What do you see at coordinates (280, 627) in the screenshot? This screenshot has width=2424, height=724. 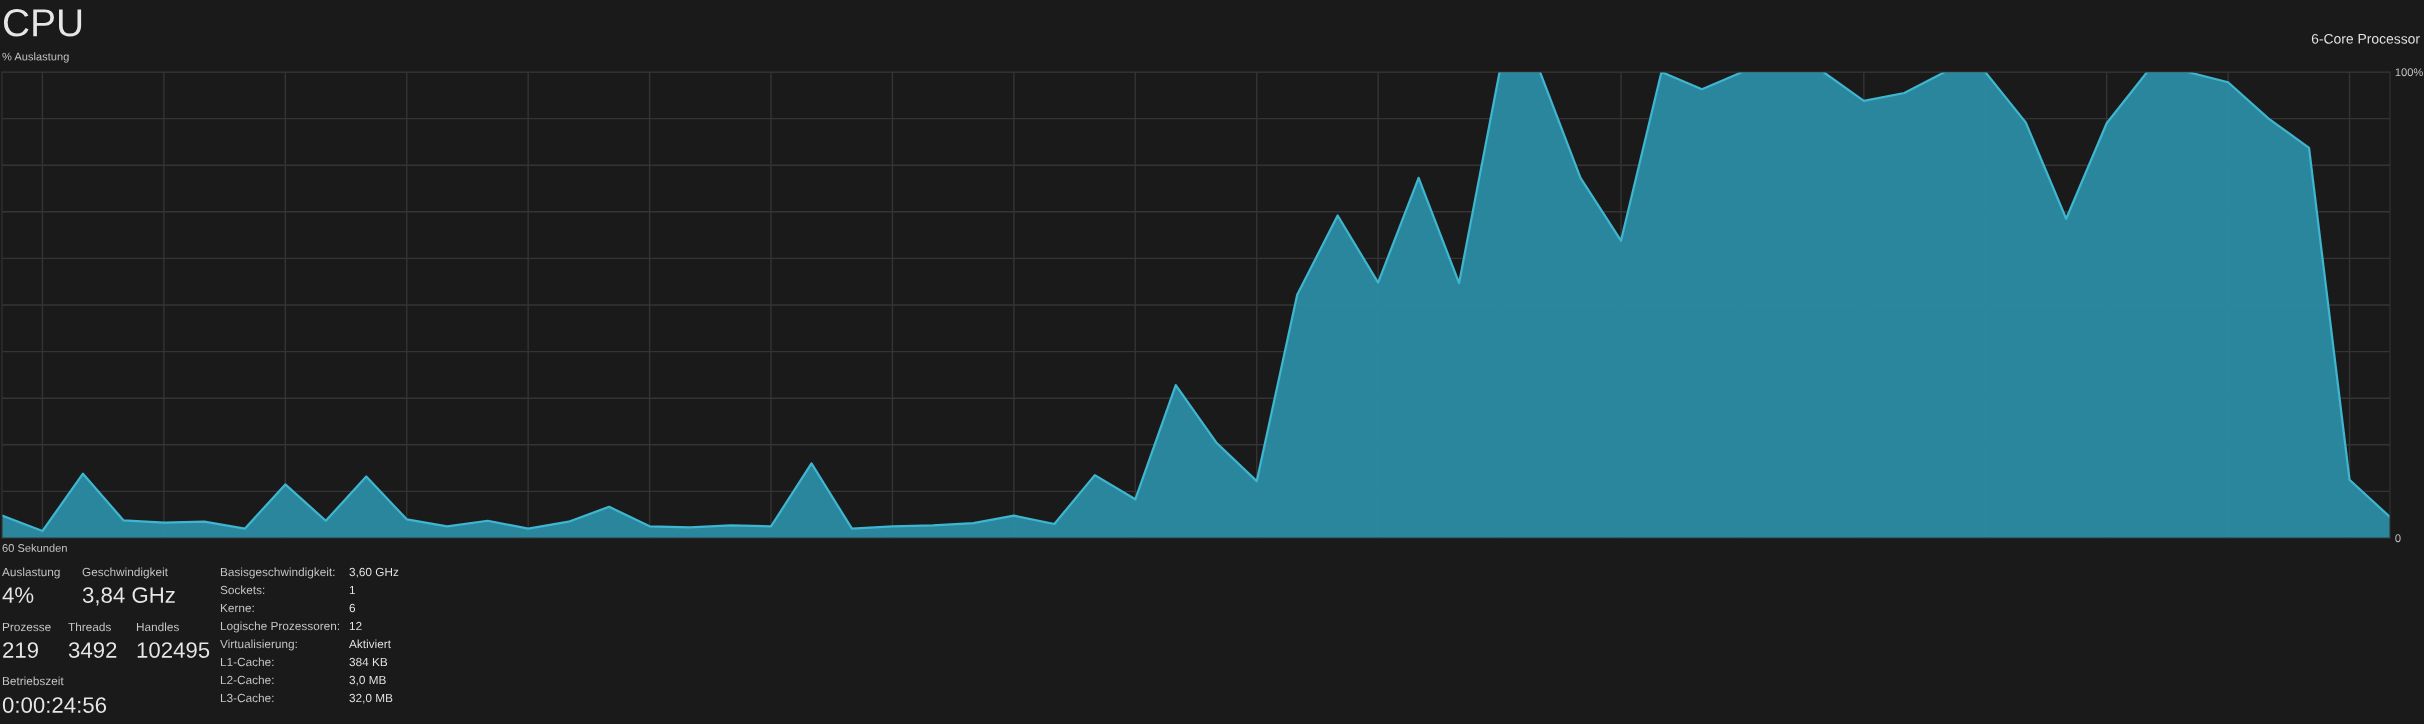 I see `text: Logische Prozessoren:` at bounding box center [280, 627].